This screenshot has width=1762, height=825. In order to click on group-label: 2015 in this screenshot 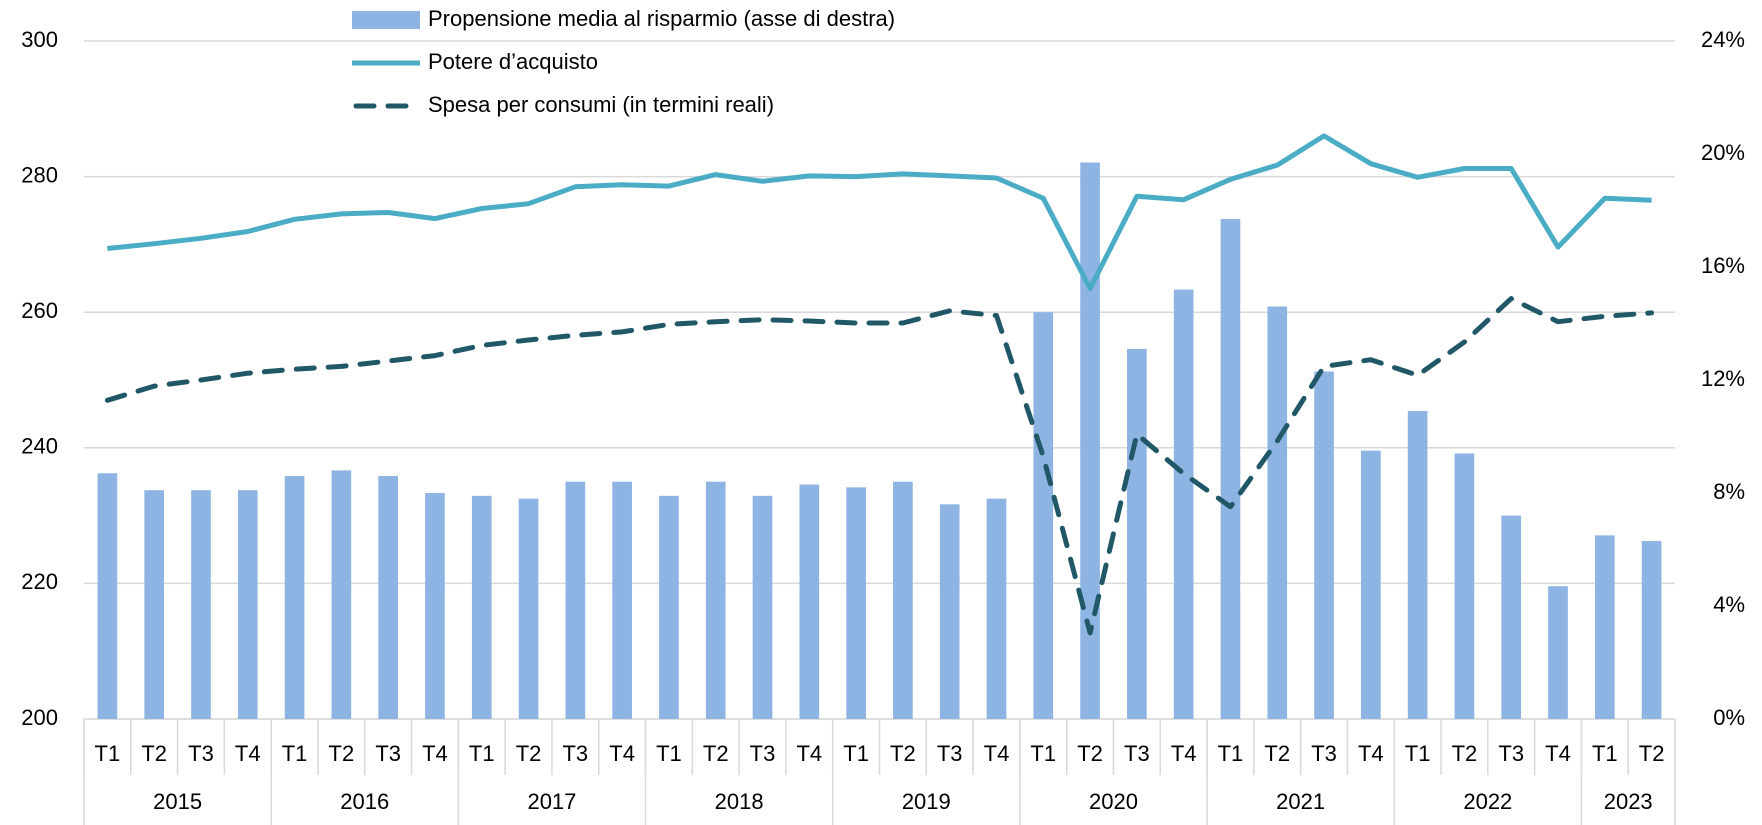, I will do `click(177, 801)`.